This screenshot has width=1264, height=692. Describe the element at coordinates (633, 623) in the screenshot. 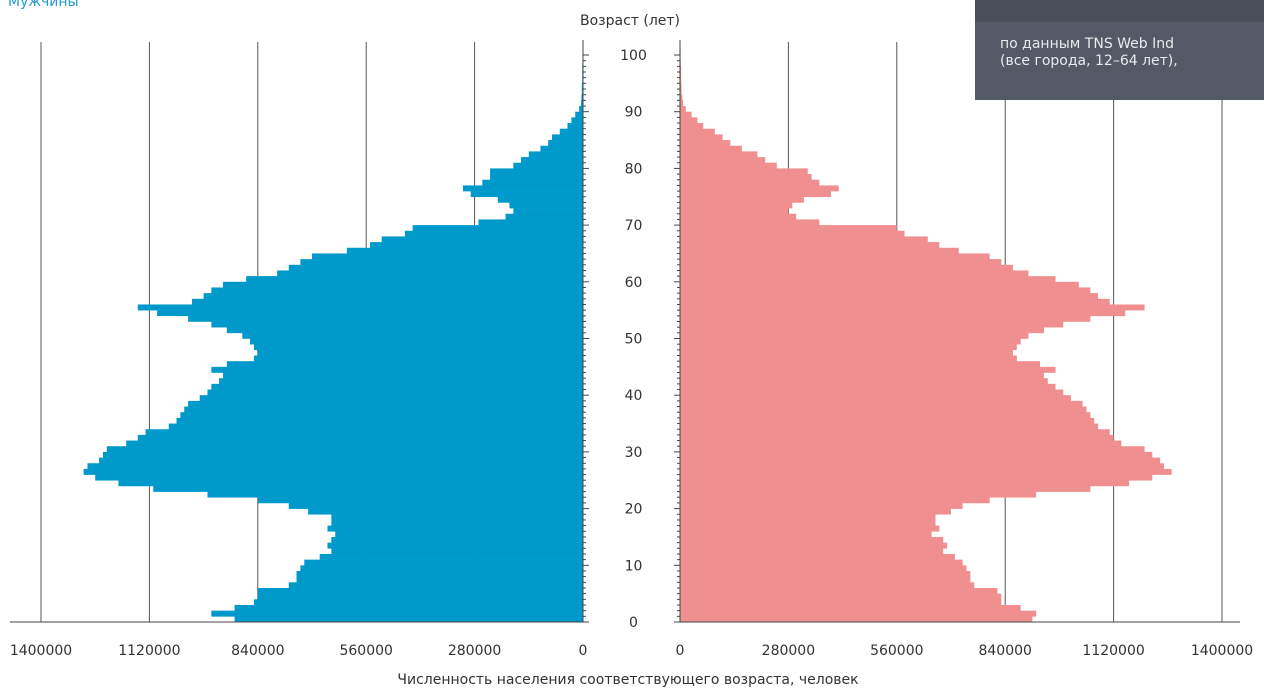

I see `age-label-0: 0` at that location.